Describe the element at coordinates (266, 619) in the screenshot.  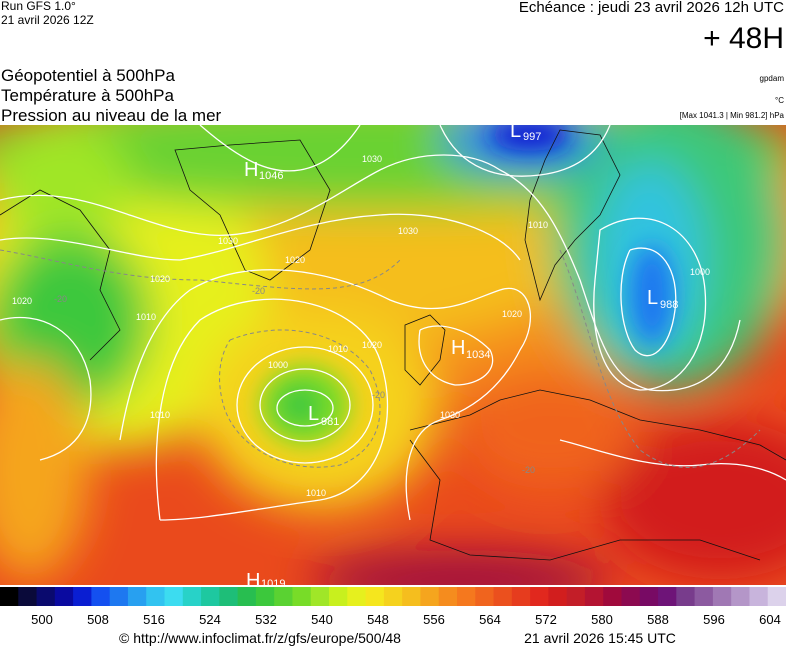
I see `colorbar-label: 532` at that location.